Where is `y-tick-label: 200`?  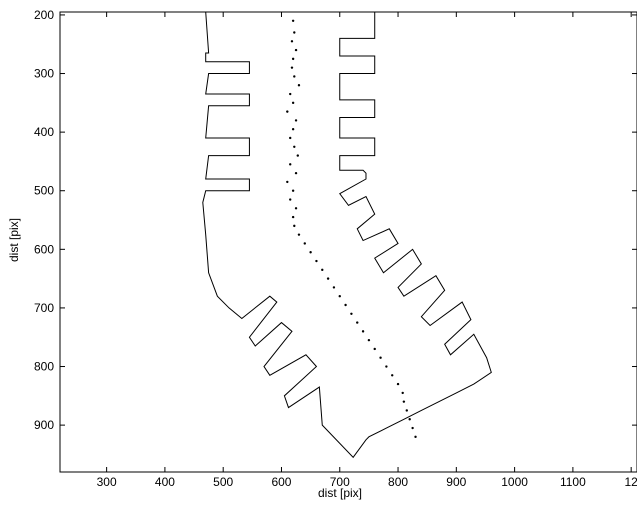 y-tick-label: 200 is located at coordinates (44, 15).